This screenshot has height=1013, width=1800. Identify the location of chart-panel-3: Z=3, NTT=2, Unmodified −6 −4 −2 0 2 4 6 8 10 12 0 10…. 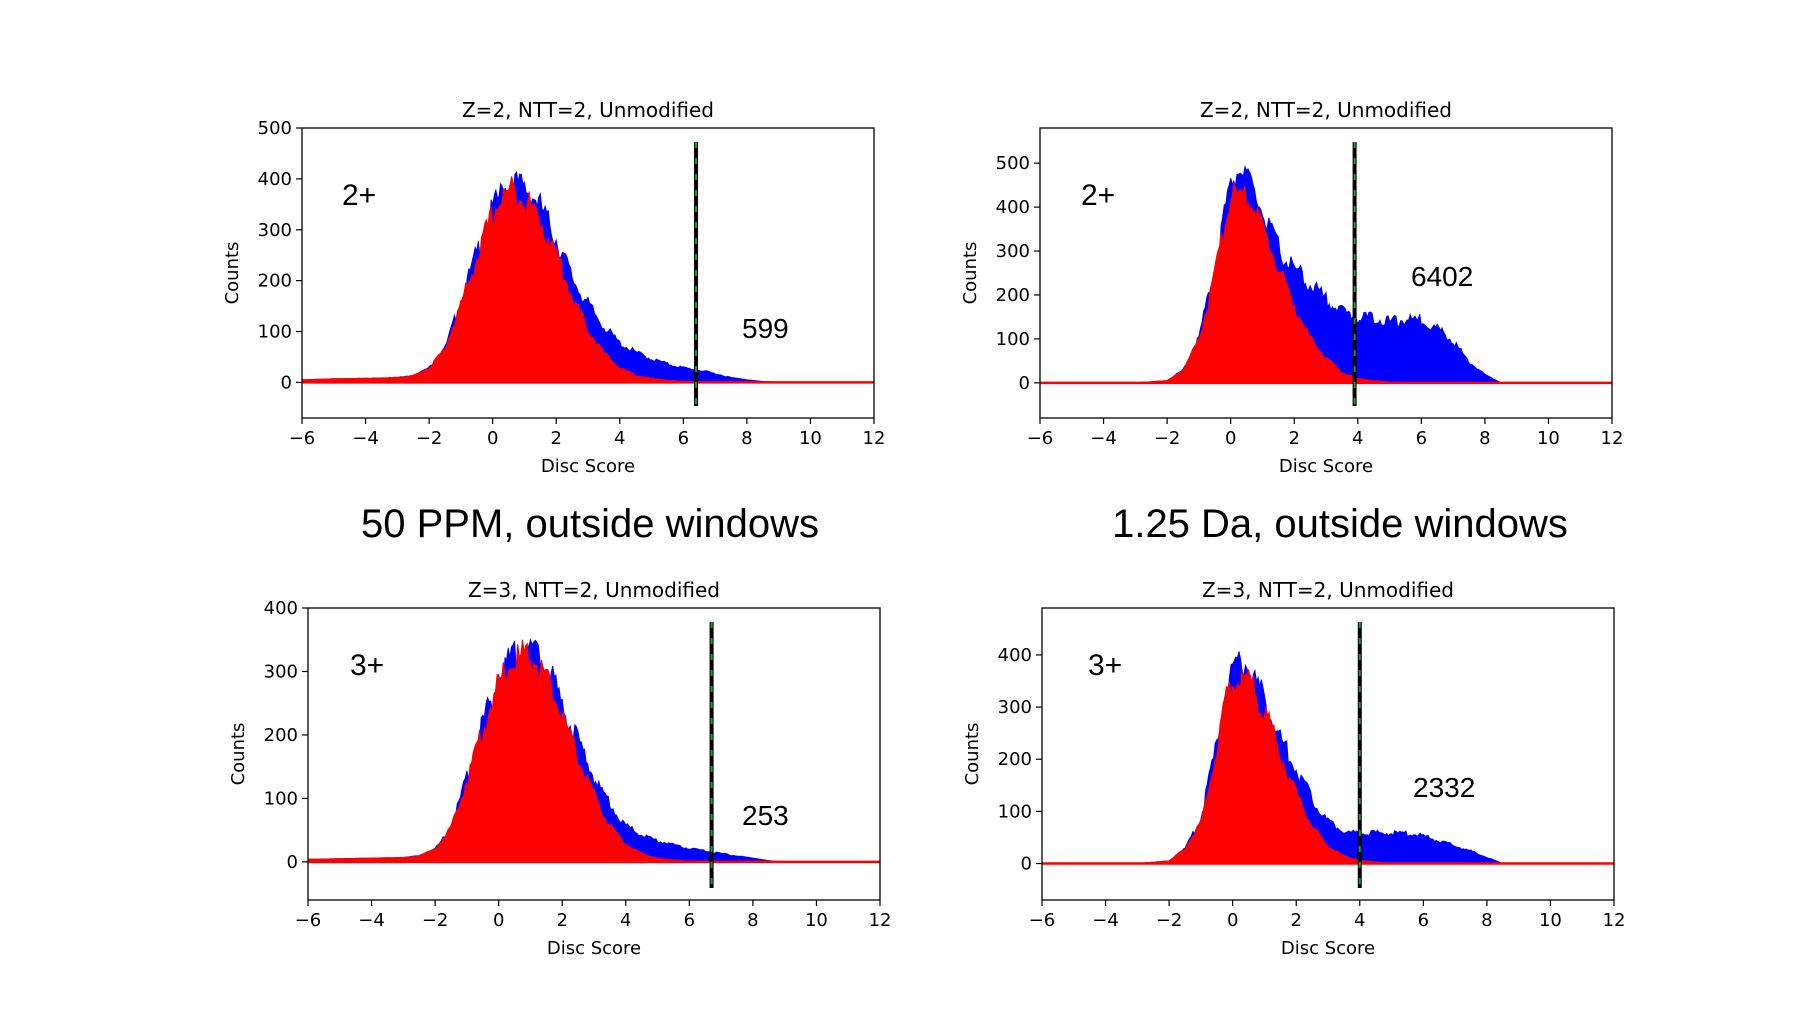
(559, 768).